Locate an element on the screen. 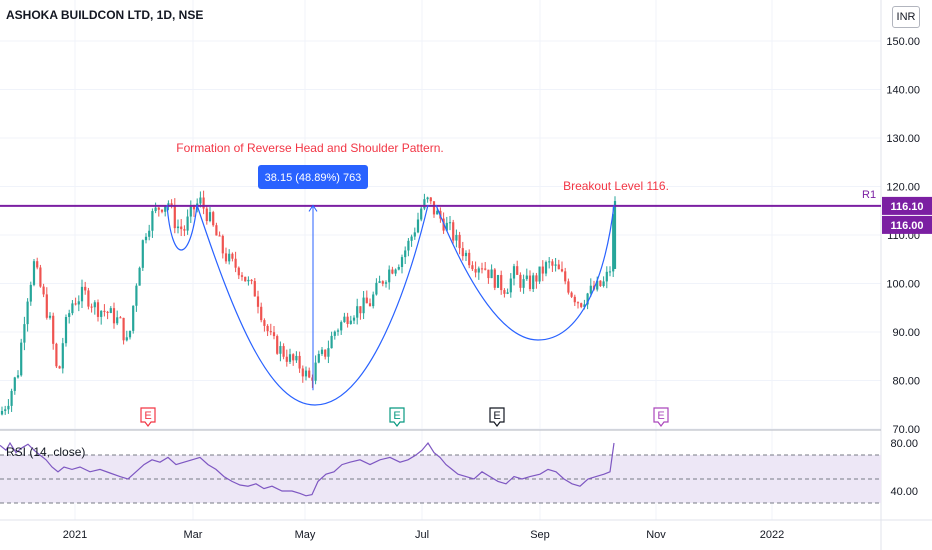 Image resolution: width=932 pixels, height=550 pixels. measure-arrowhead is located at coordinates (313, 208).